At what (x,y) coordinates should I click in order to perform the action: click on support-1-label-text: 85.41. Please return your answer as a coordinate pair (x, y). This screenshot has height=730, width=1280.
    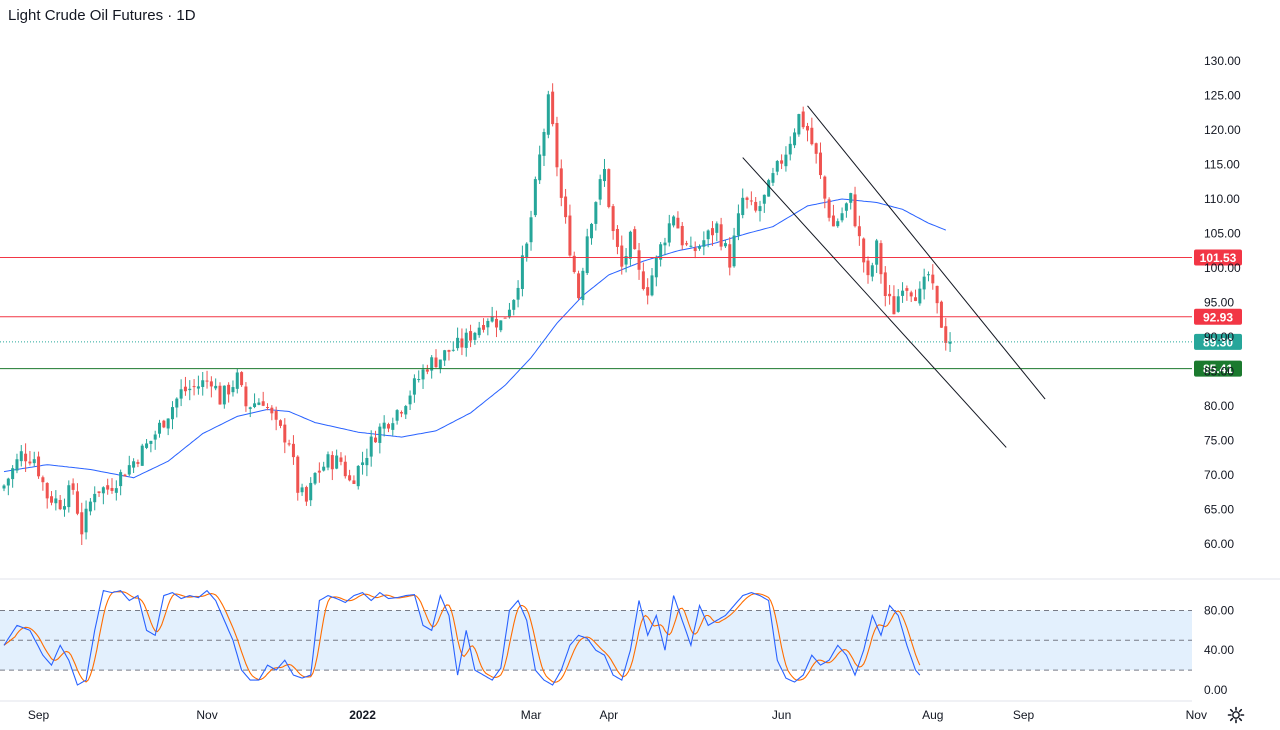
    Looking at the image, I should click on (1218, 369).